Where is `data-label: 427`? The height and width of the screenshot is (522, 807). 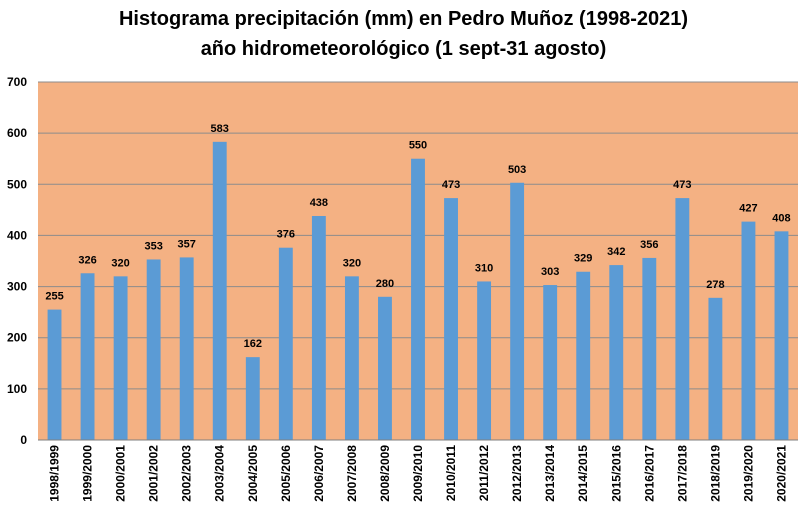 data-label: 427 is located at coordinates (748, 209).